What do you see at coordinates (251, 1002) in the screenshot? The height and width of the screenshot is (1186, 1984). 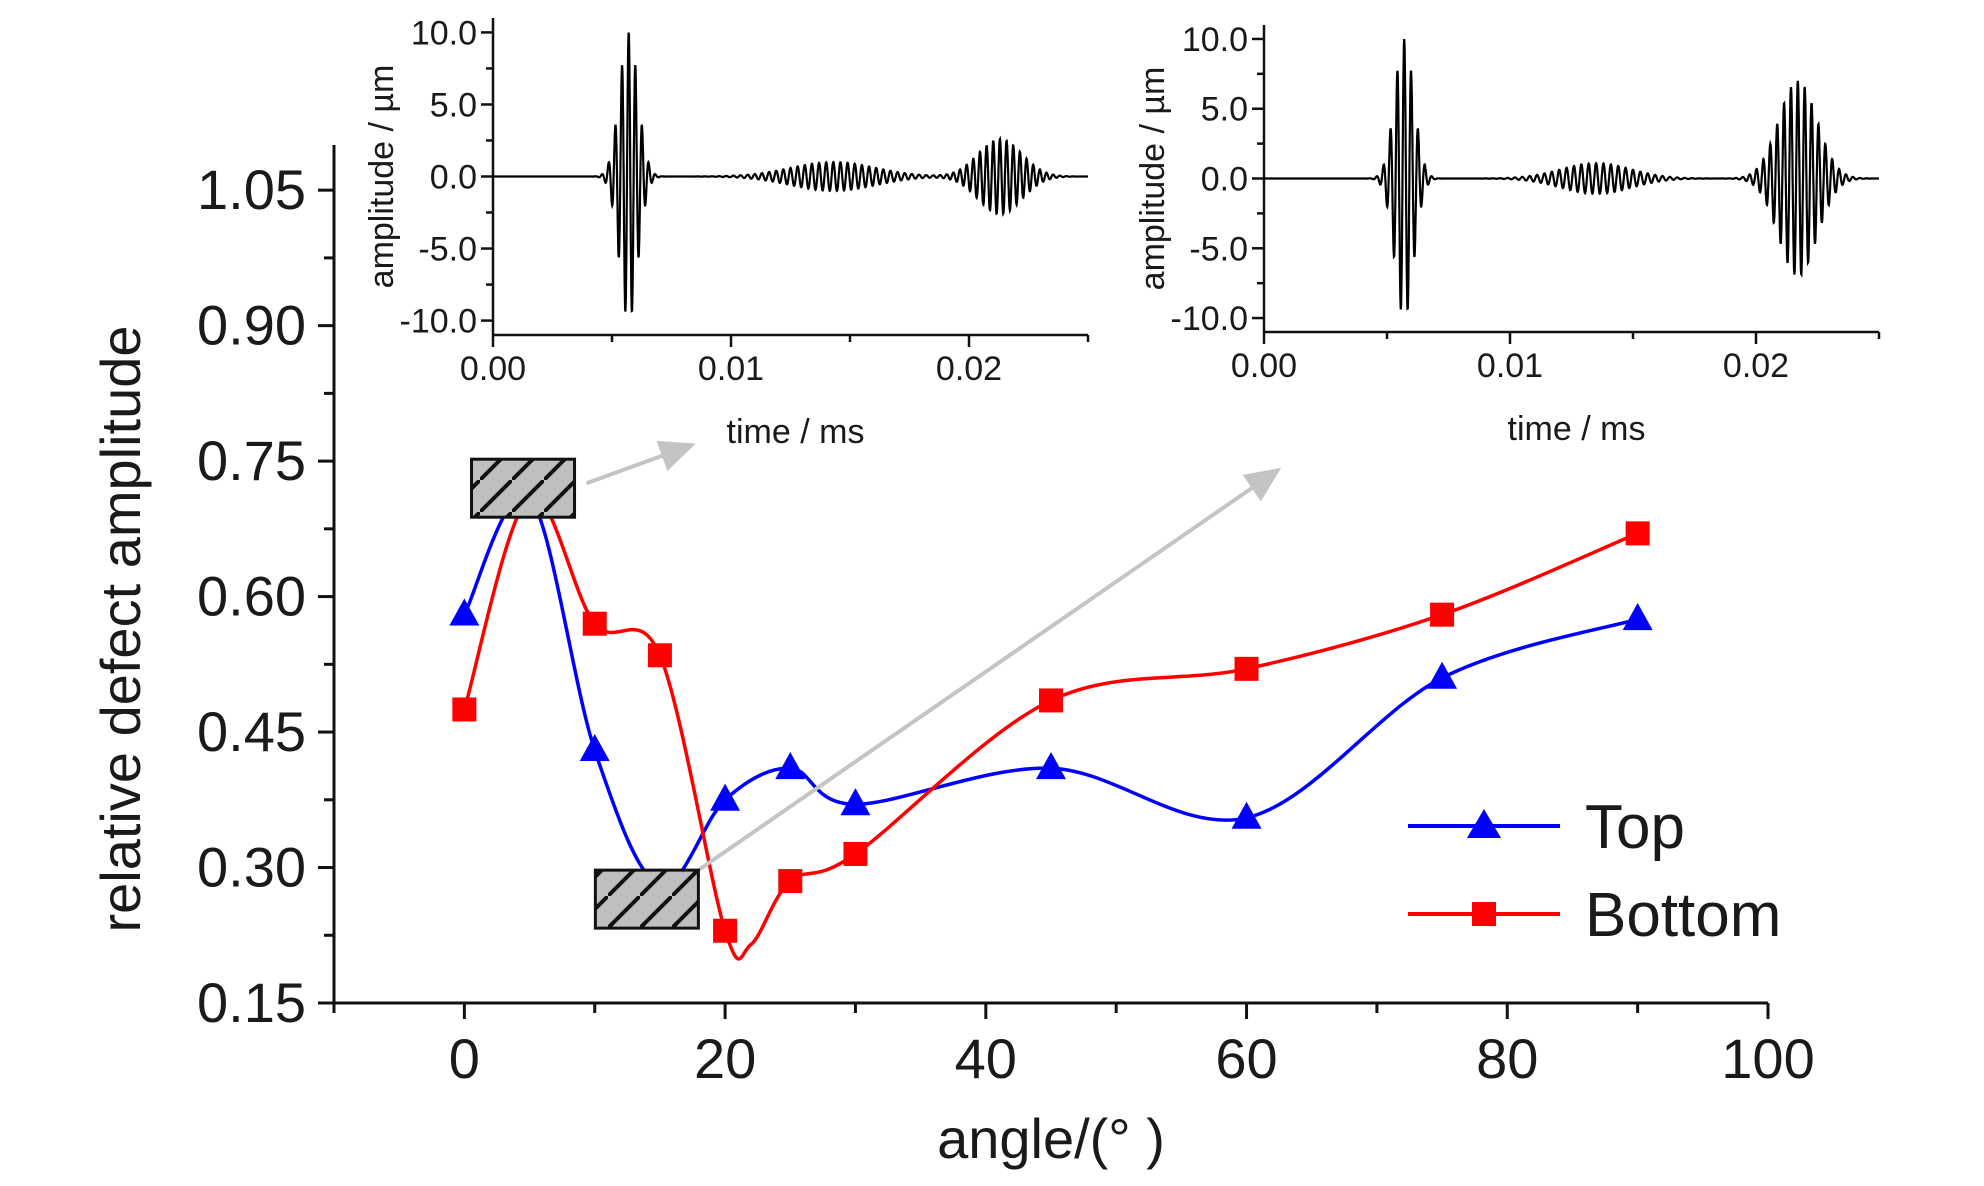 I see `y-tick-label: 0.15` at bounding box center [251, 1002].